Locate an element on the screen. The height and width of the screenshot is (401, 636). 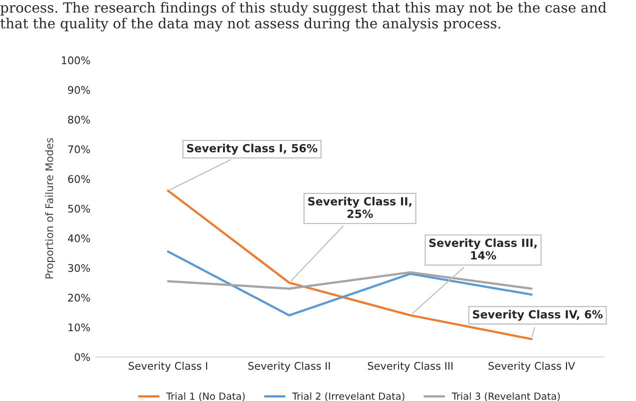
y-tick-label: 90% is located at coordinates (79, 90).